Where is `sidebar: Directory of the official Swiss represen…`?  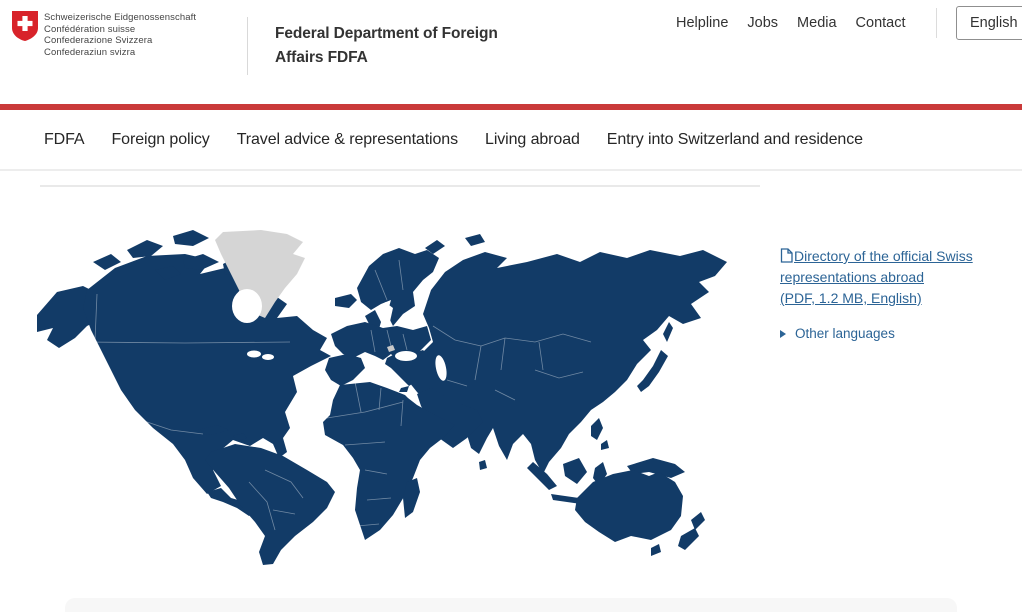 sidebar: Directory of the official Swiss represen… is located at coordinates (880, 293).